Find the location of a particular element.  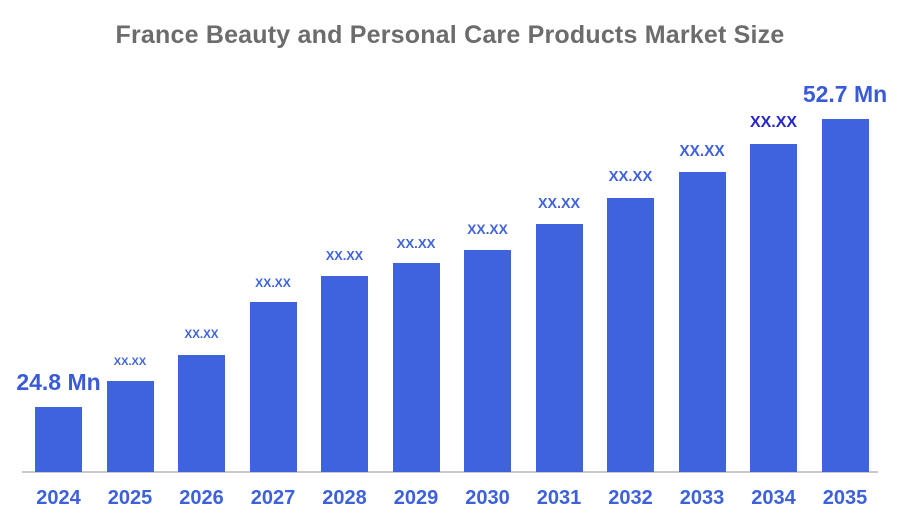

bar-2026 is located at coordinates (201, 413).